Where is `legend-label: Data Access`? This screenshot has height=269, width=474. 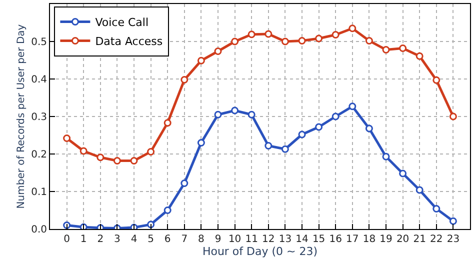 legend-label: Data Access is located at coordinates (129, 41).